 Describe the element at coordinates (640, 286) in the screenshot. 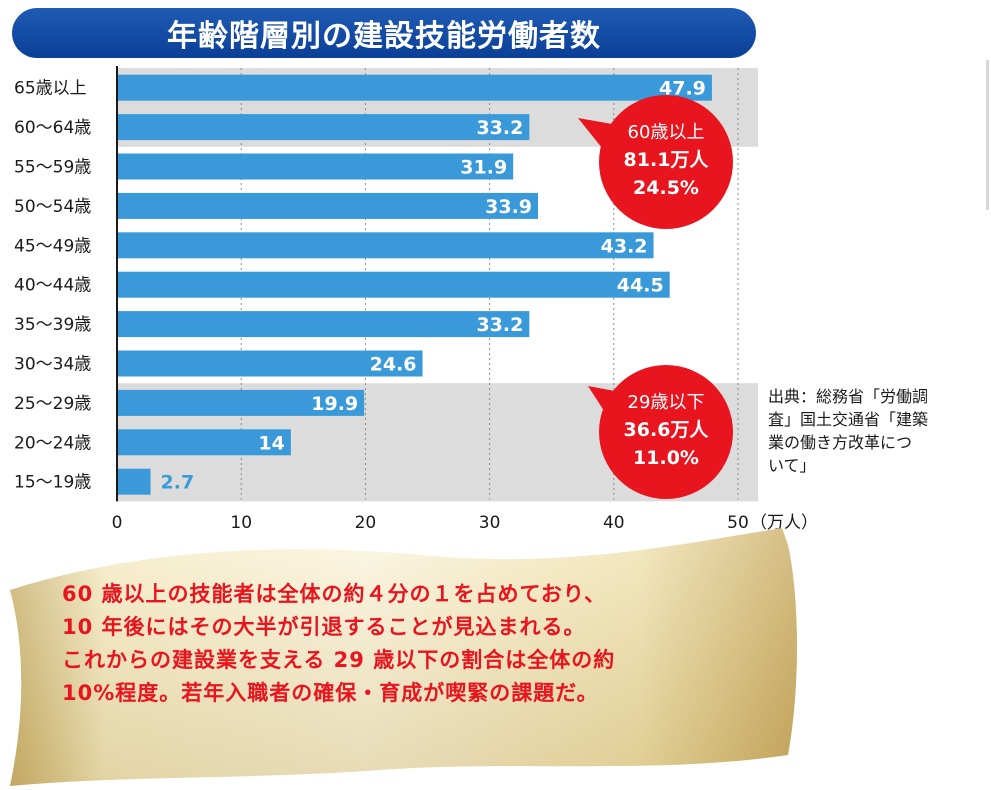

I see `value-label: 44.5` at that location.